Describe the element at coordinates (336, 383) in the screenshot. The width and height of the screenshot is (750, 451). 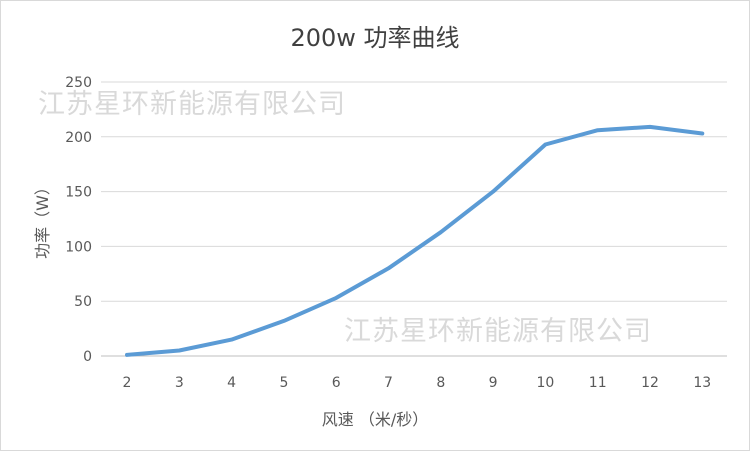
I see `x-tick-label: 6` at that location.